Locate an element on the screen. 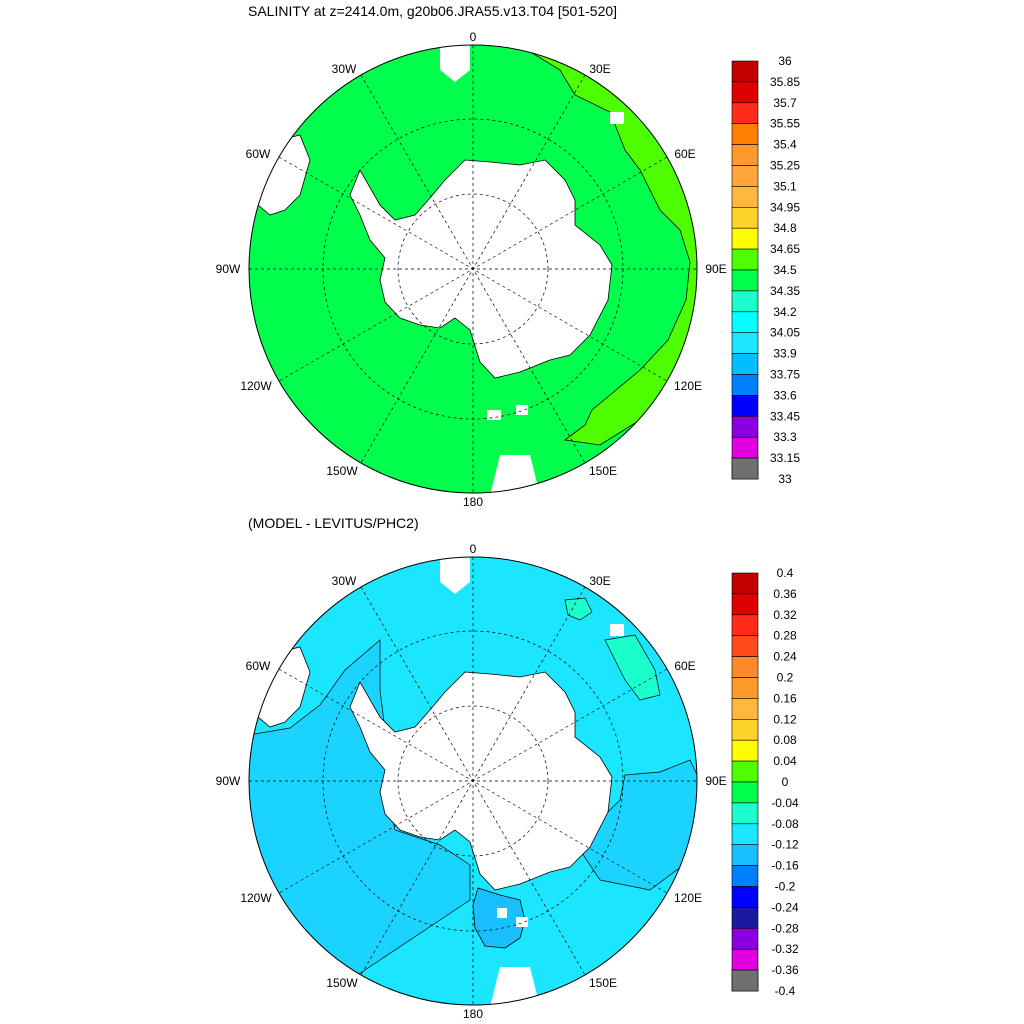 The image size is (1024, 1024). colorbar-label: 33.9 is located at coordinates (785, 354).